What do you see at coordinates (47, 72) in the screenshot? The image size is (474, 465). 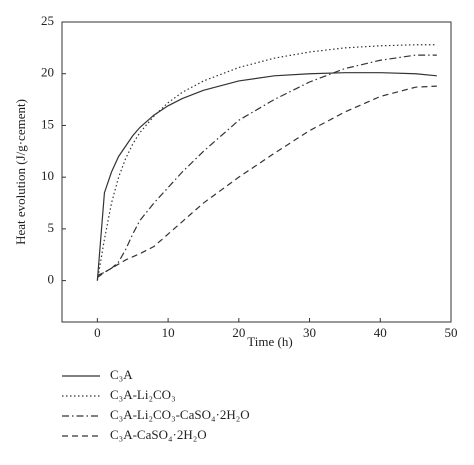 I see `y-tick-label: 20` at bounding box center [47, 72].